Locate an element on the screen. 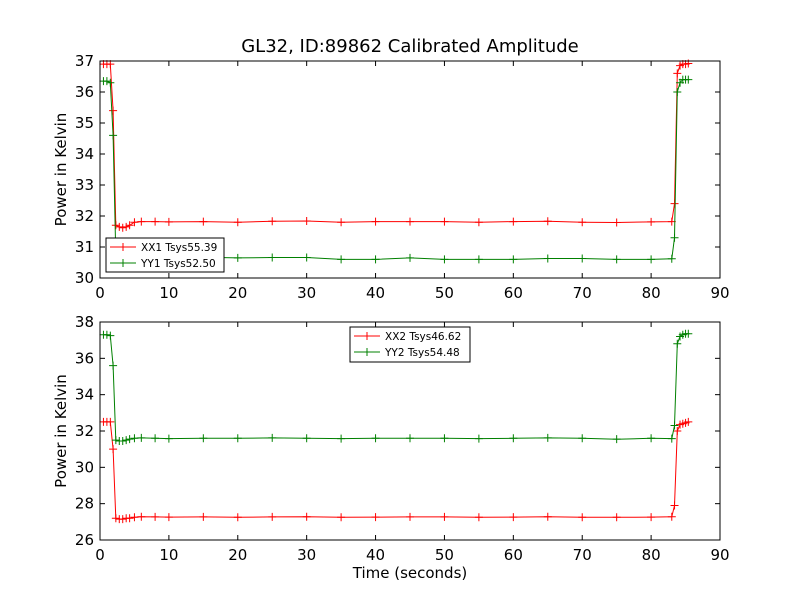  legend-label-yy1-tsys52-50: YY1 Tsys52.50 is located at coordinates (178, 264).